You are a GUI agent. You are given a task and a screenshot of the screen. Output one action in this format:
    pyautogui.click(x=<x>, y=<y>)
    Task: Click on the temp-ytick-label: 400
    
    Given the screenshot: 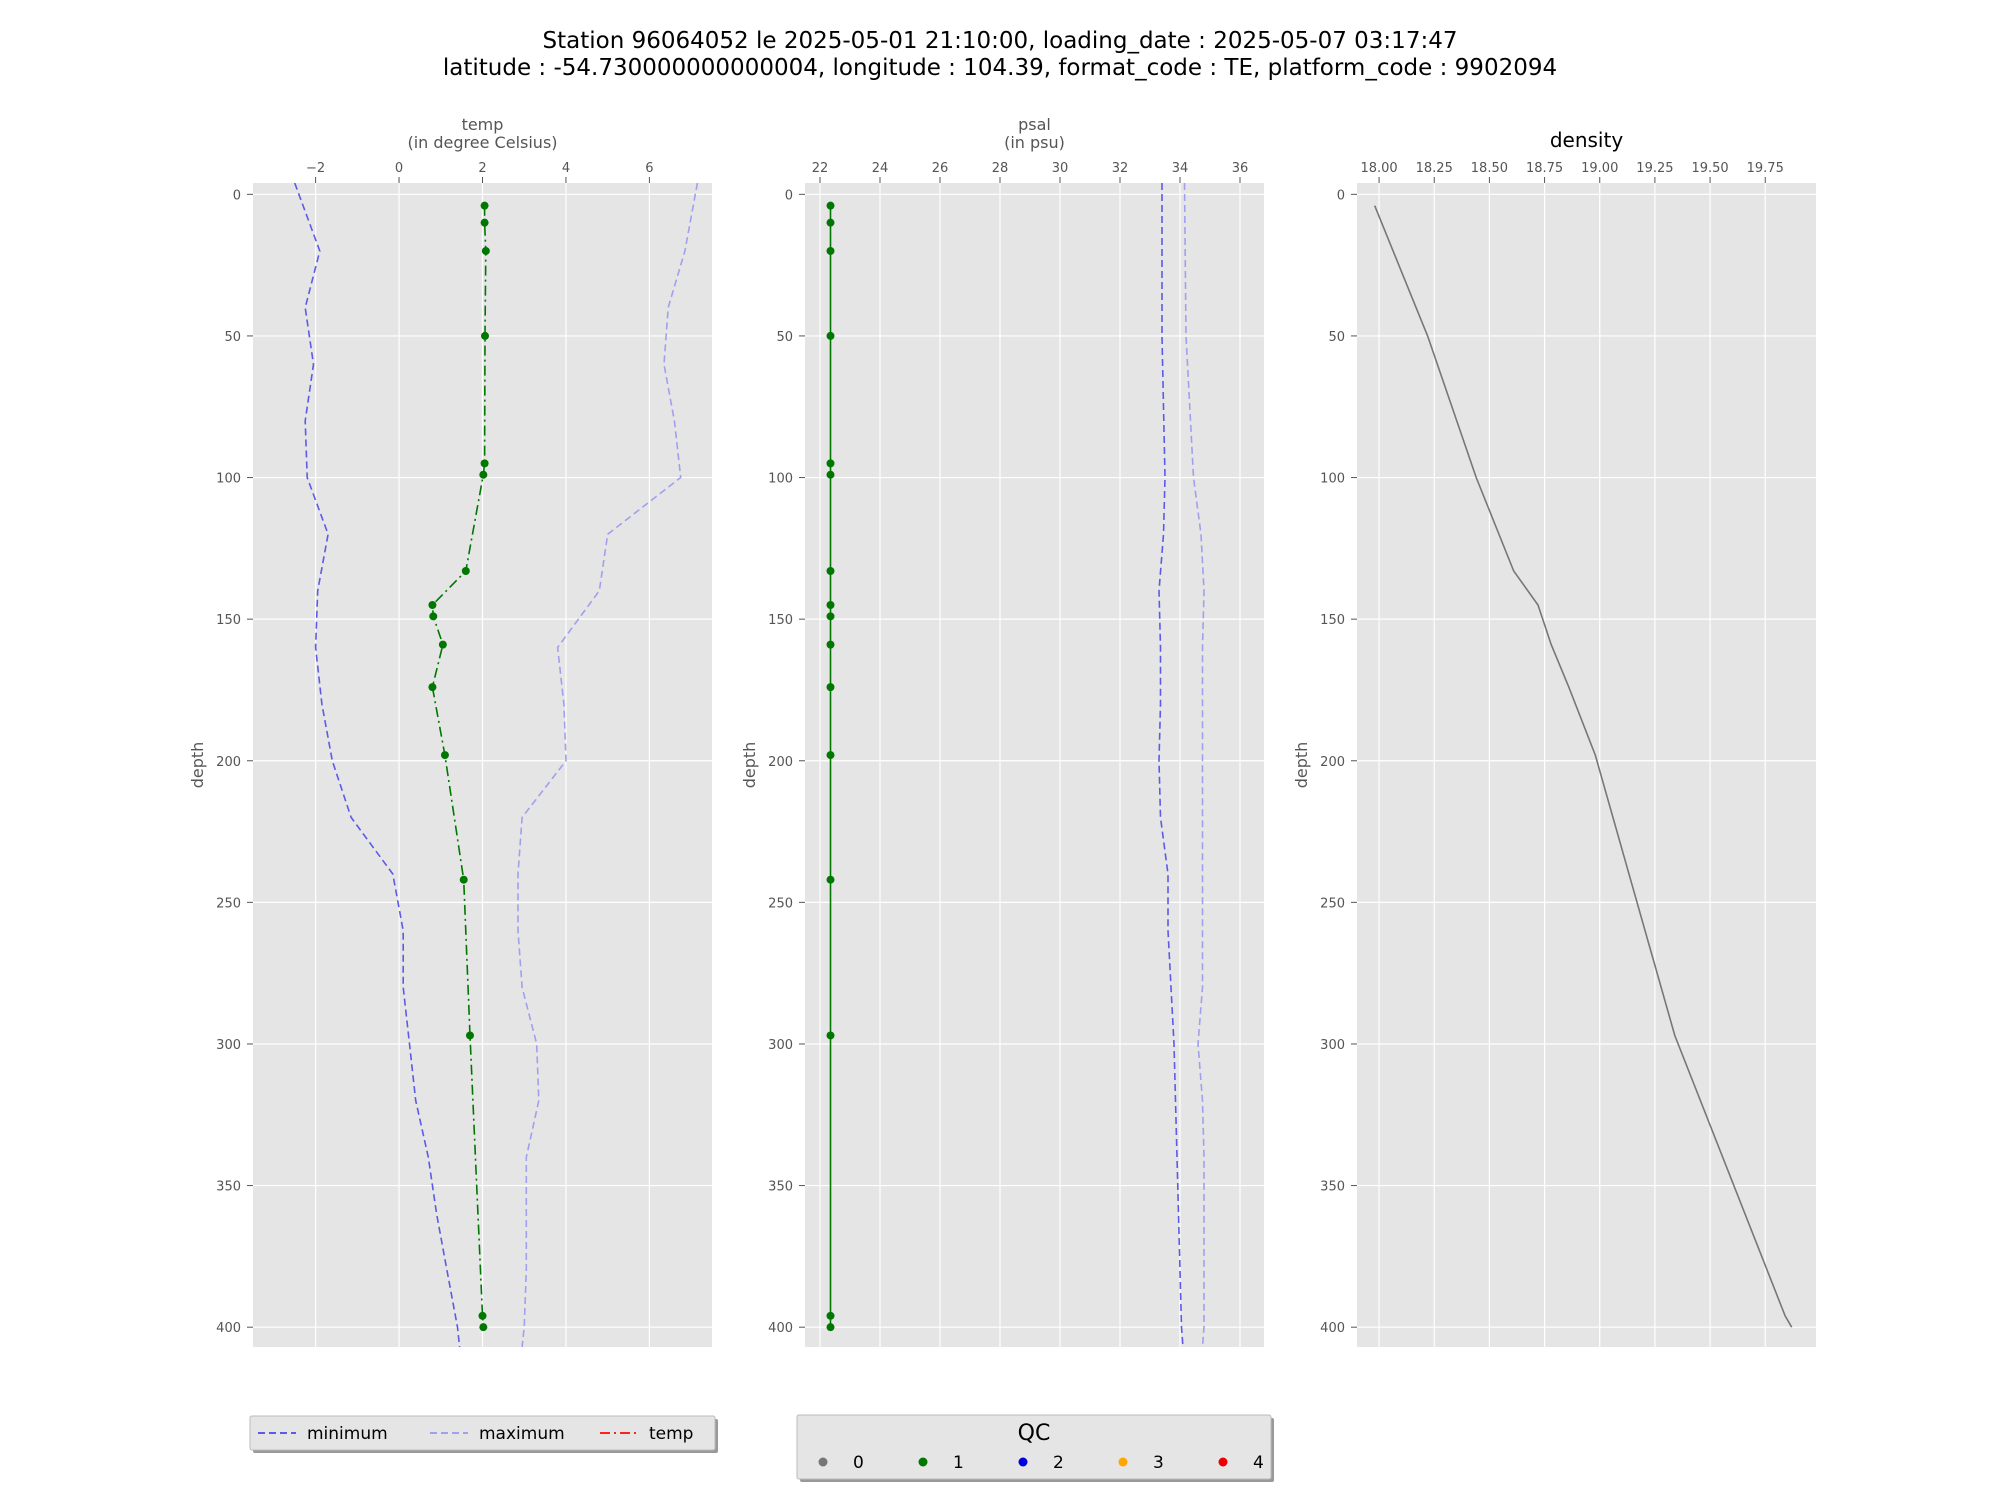 What is the action you would take?
    pyautogui.click(x=228, y=1328)
    